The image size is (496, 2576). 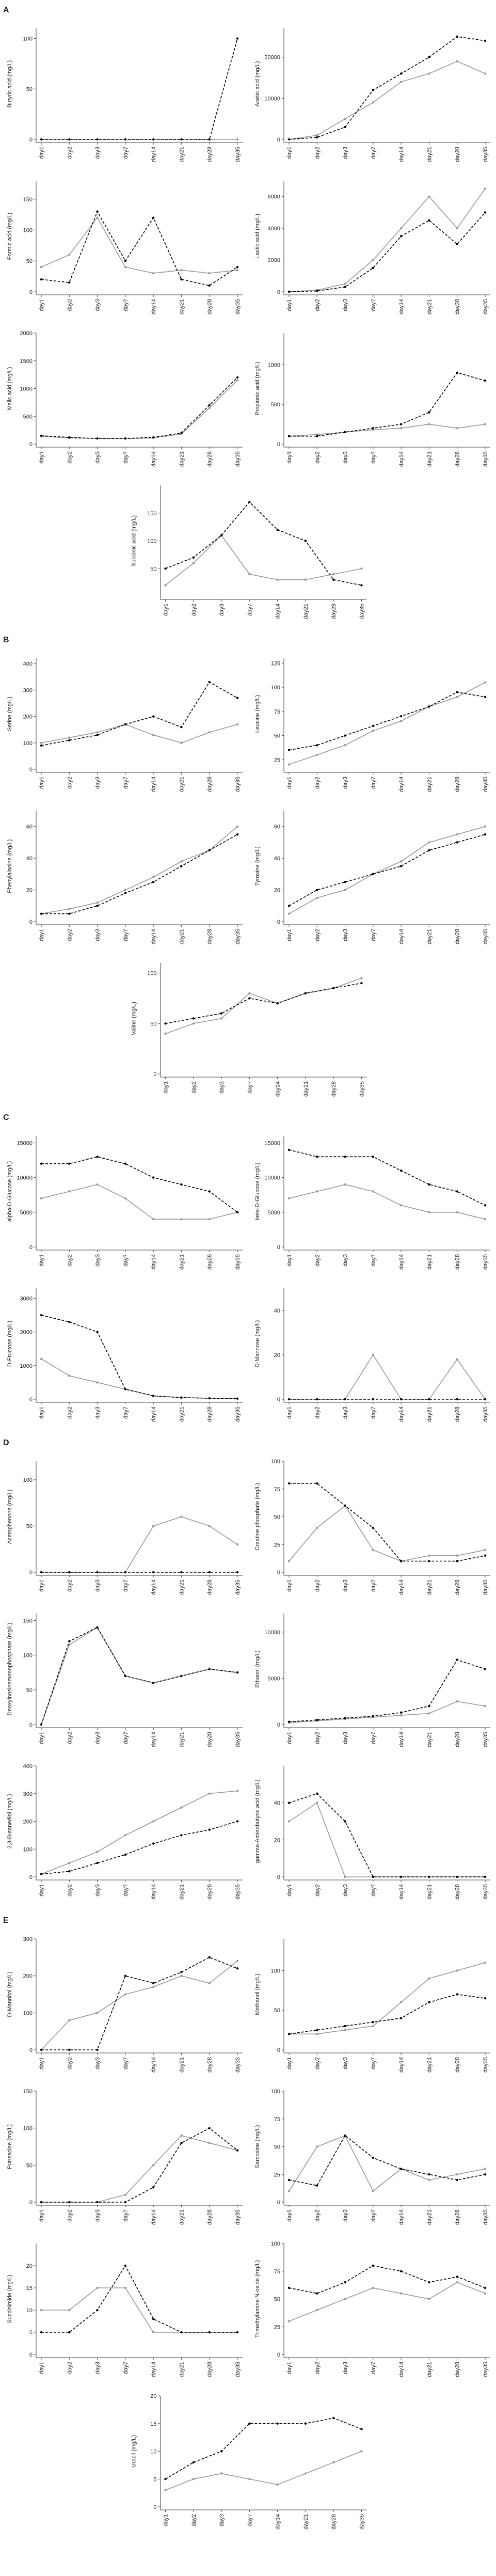 I want to click on y-axis-label: Creatine phosphate (mg/L), so click(x=257, y=1517).